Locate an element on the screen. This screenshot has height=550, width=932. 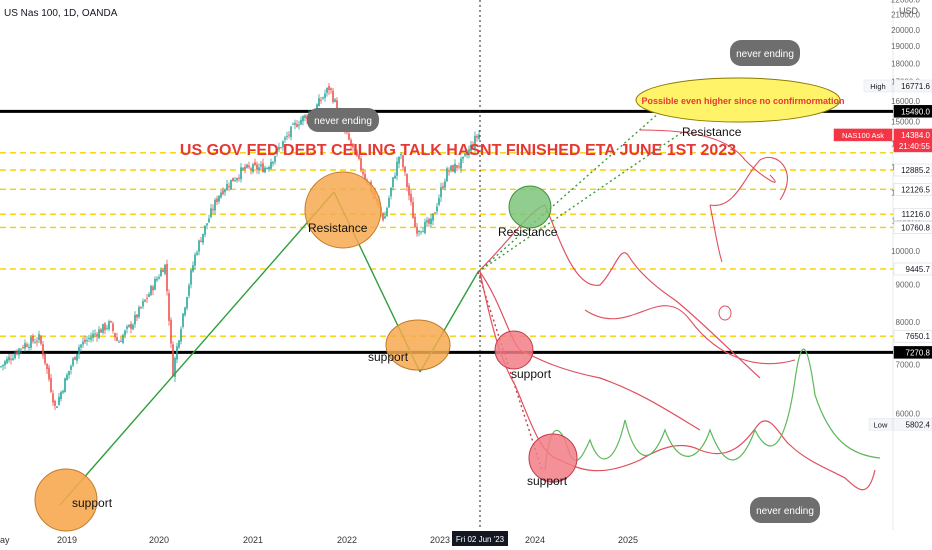
time-tick-label: 2024 is located at coordinates (535, 540).